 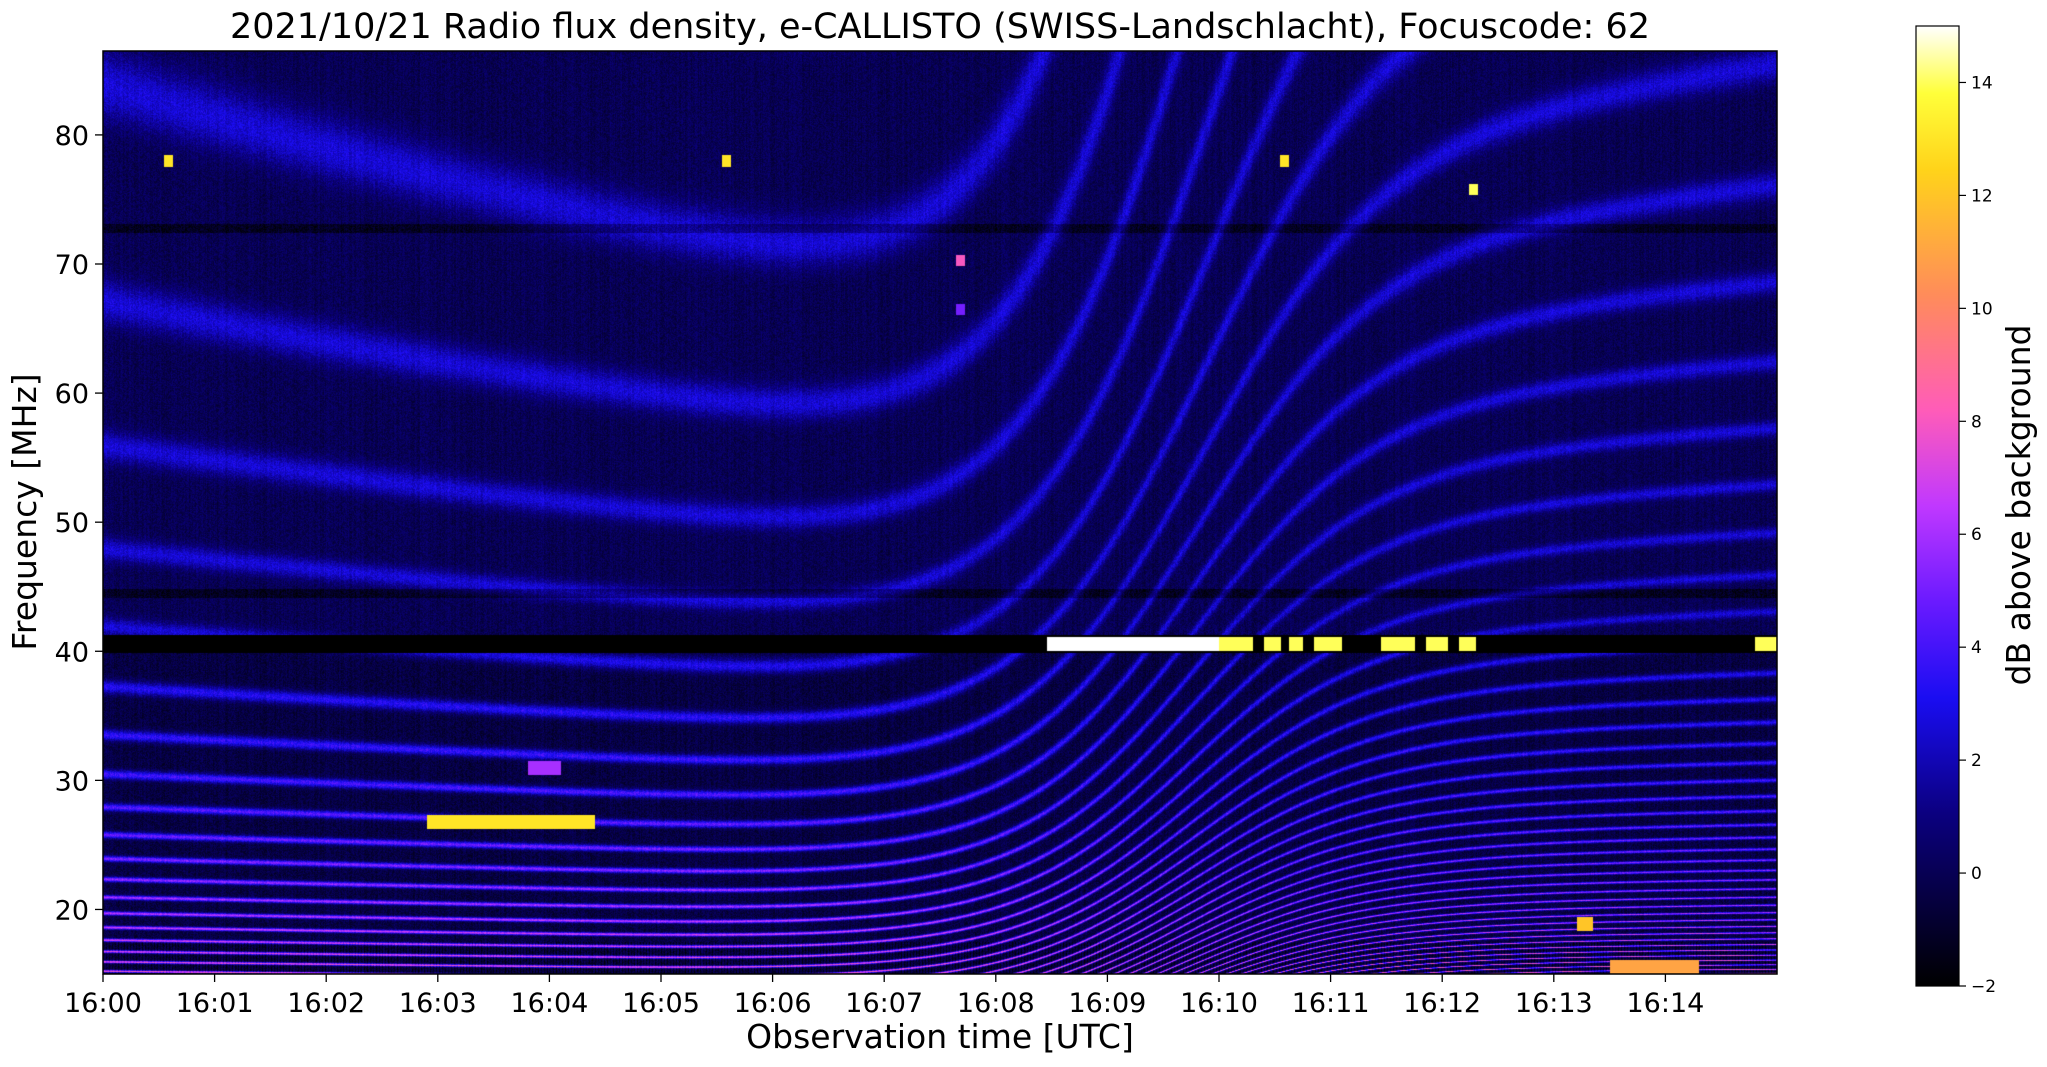 I want to click on x-tick-label: 16:08, so click(x=996, y=1003).